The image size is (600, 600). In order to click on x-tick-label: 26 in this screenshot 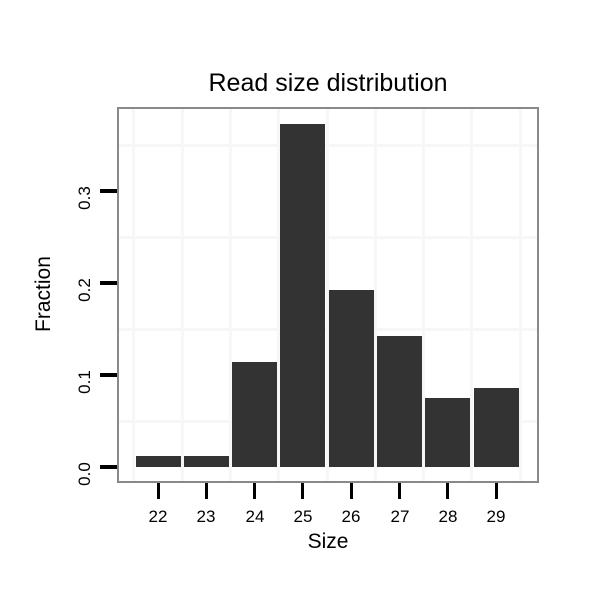, I will do `click(351, 516)`.